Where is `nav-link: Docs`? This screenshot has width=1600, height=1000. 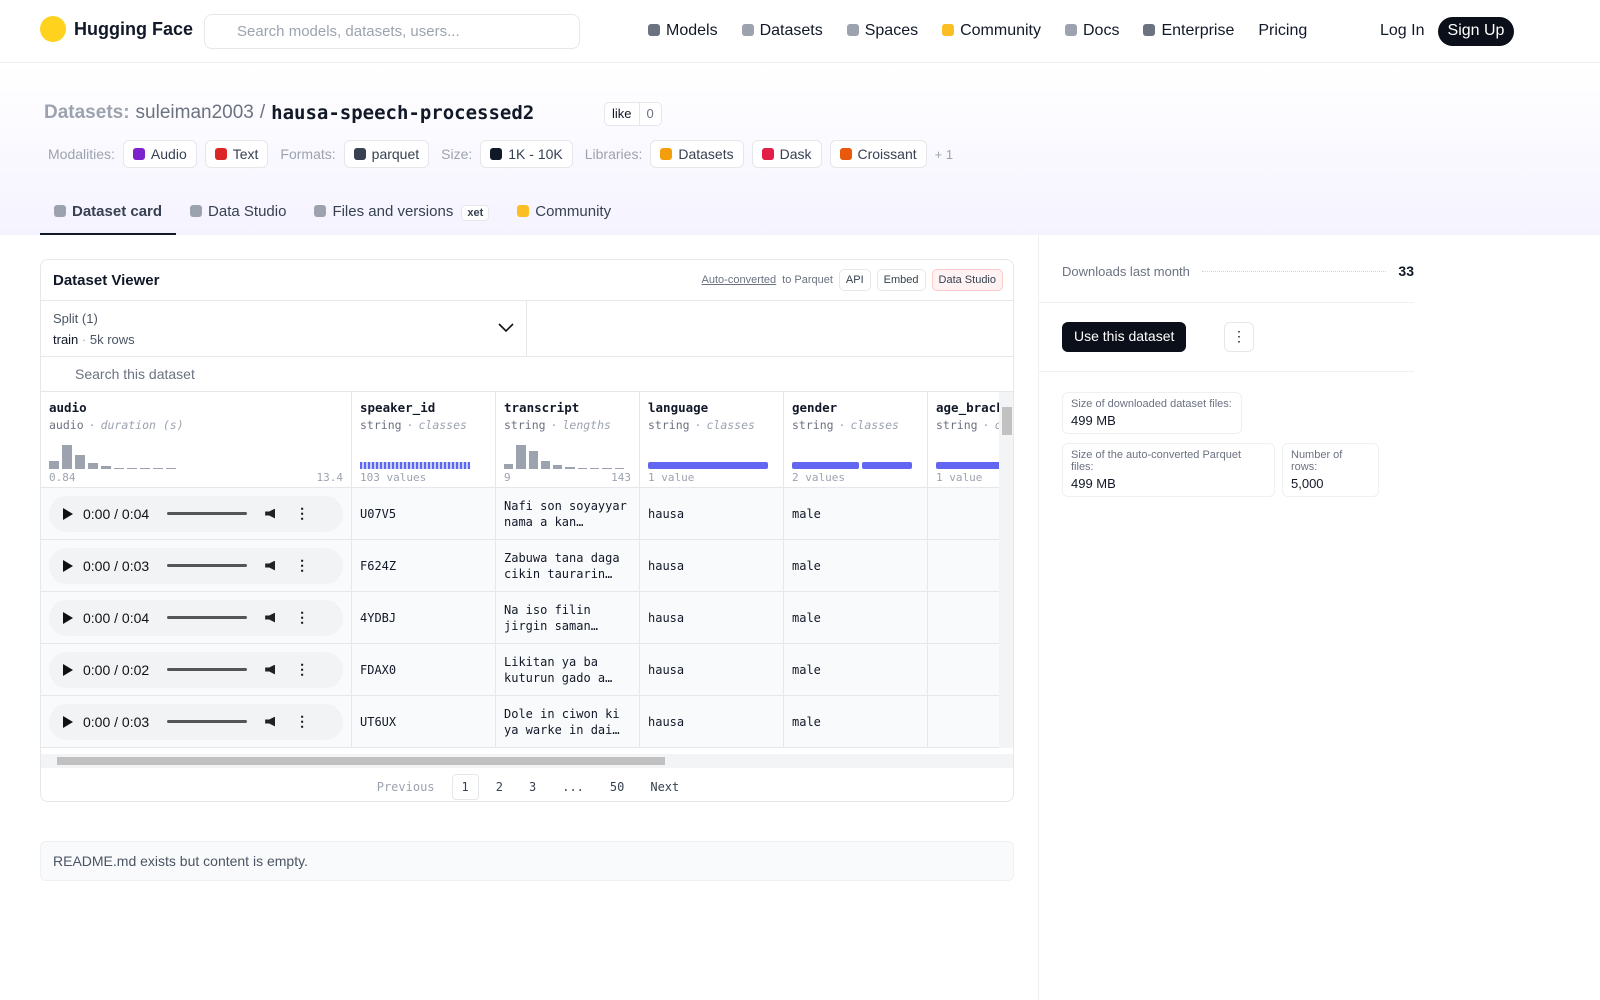
nav-link: Docs is located at coordinates (1092, 31).